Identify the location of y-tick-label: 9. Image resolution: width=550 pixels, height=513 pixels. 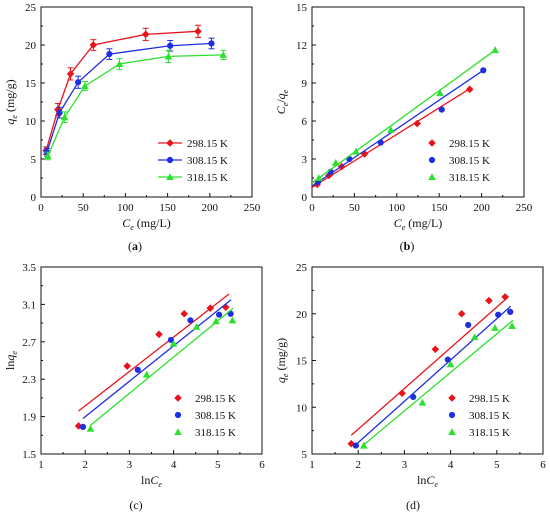
(305, 84).